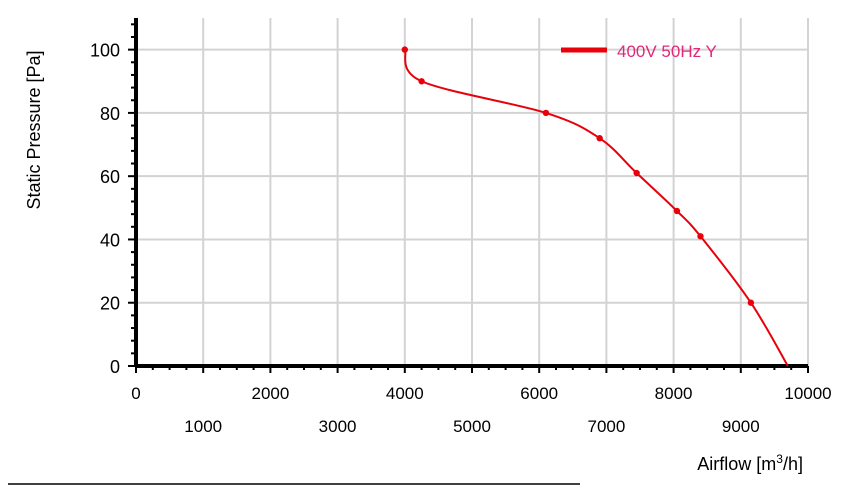 Image resolution: width=841 pixels, height=492 pixels. I want to click on y-tick-label: 20, so click(110, 304).